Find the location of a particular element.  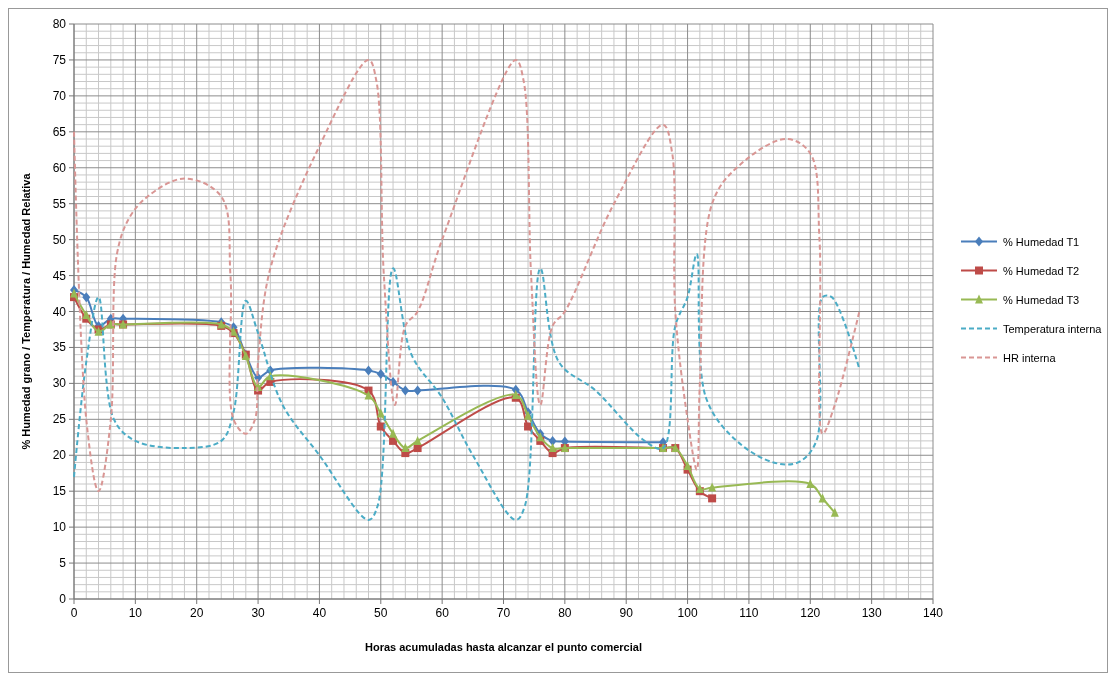

x-tick-label: 30 is located at coordinates (258, 613).